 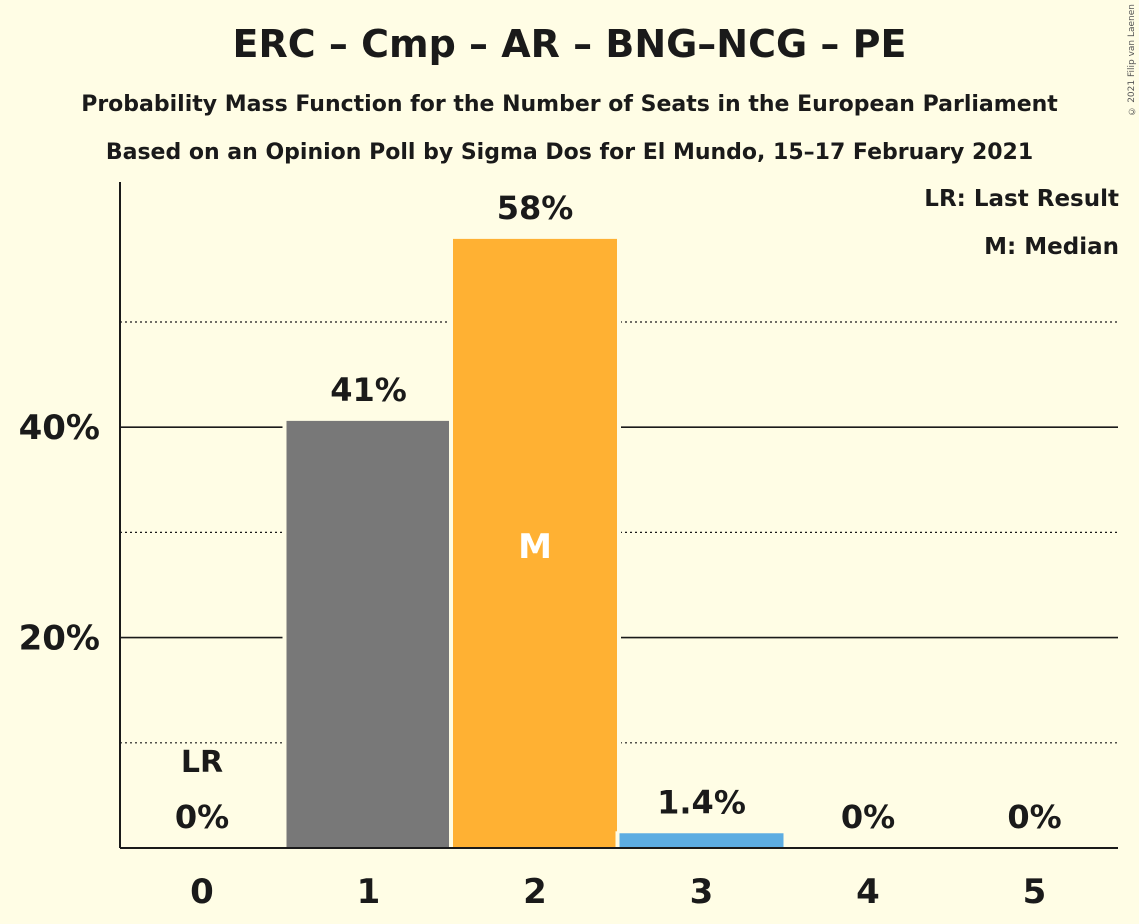 I want to click on x-tick-label: 0, so click(x=202, y=892).